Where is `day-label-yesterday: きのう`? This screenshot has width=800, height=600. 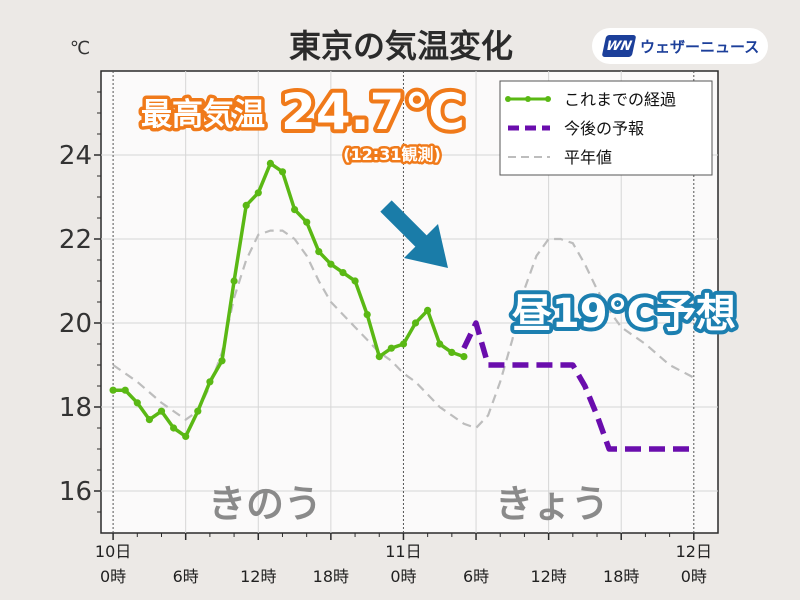 day-label-yesterday: きのう is located at coordinates (265, 504).